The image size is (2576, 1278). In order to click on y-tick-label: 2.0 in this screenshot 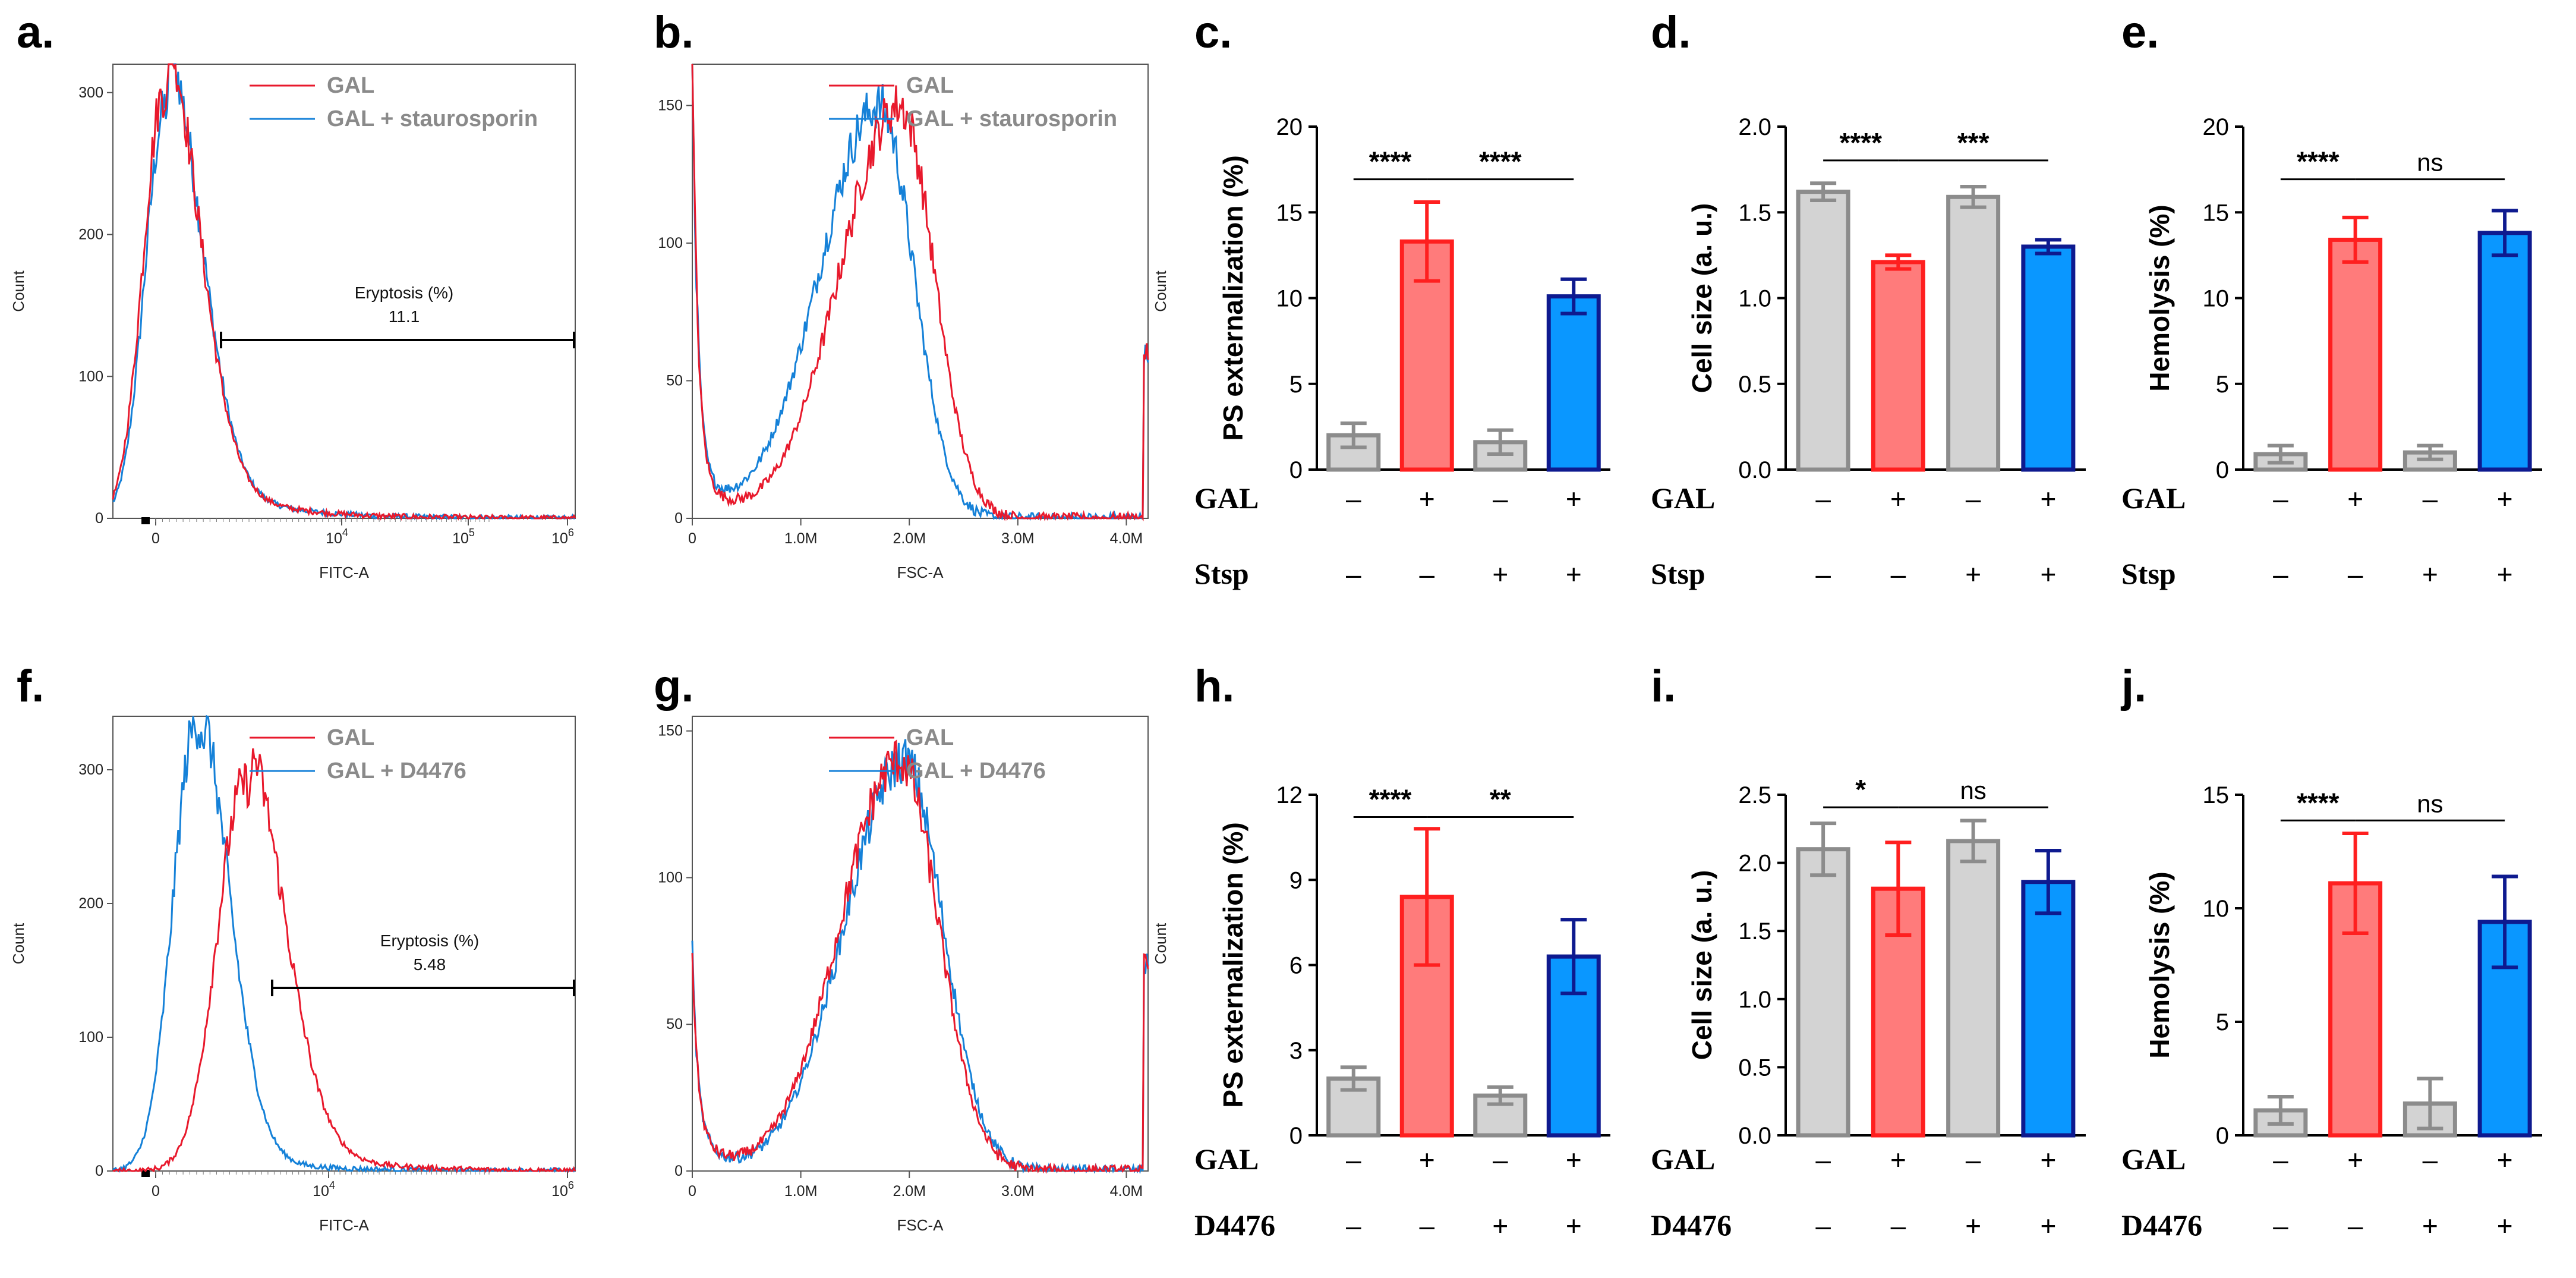, I will do `click(1755, 127)`.